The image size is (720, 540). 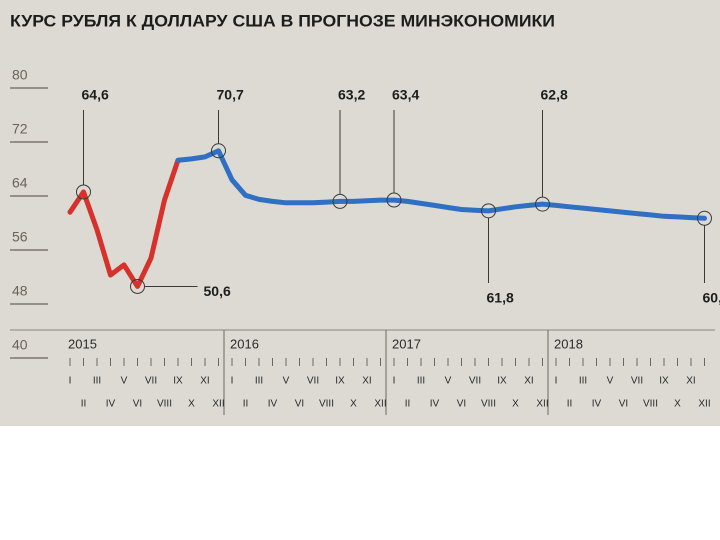 I want to click on value-label: 50,6, so click(x=217, y=291).